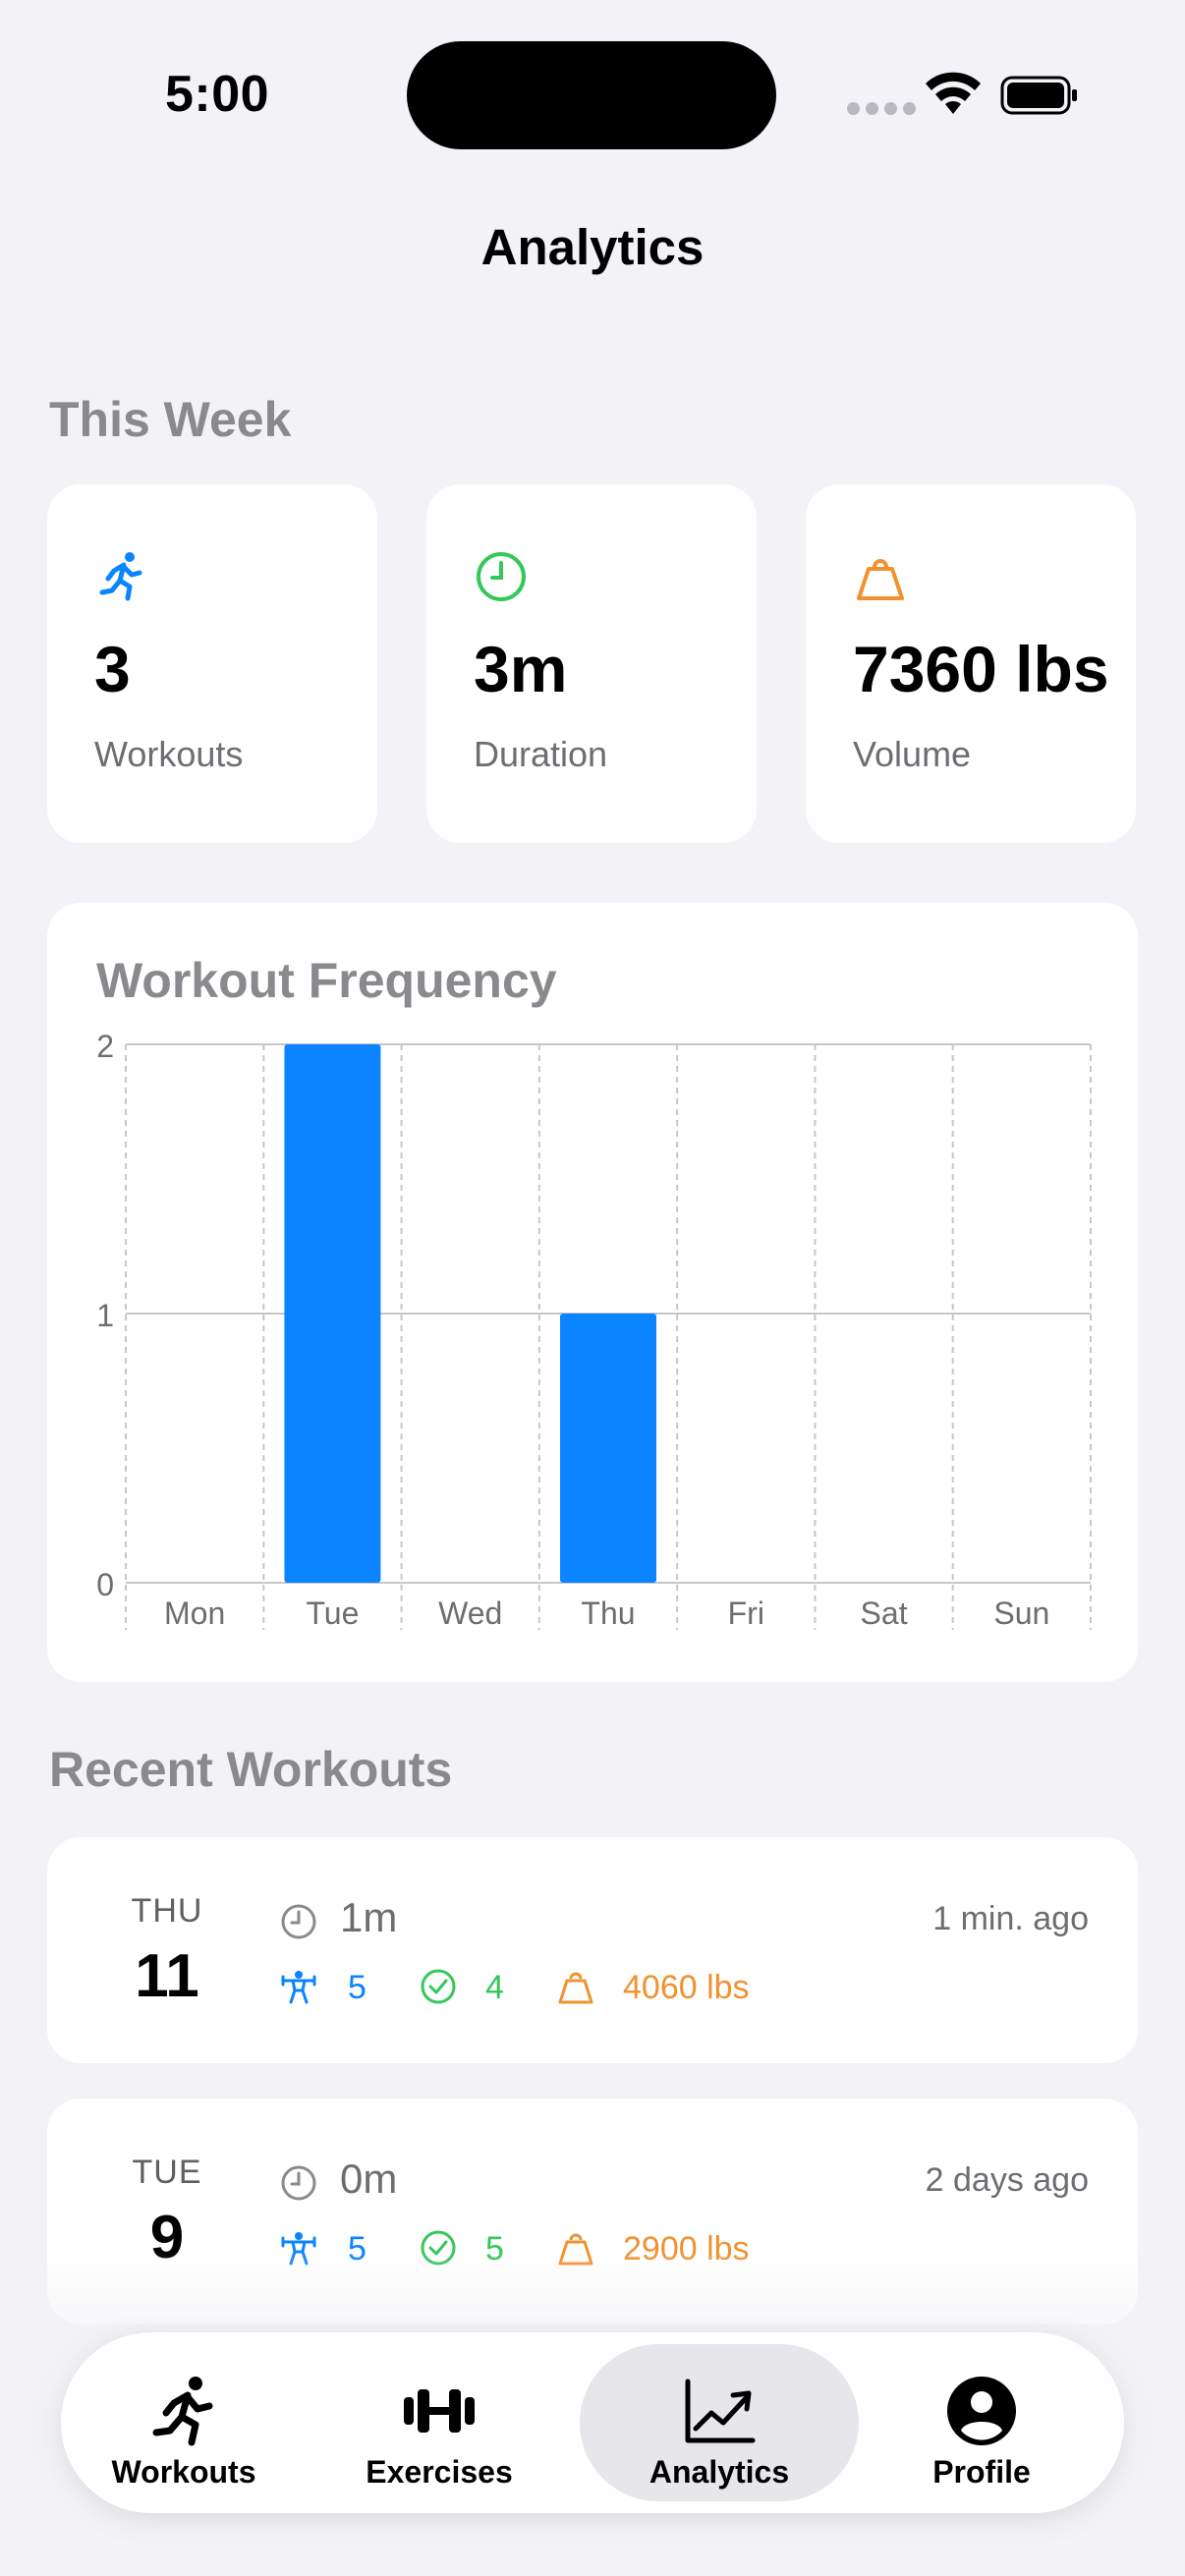  I want to click on chart-x-tick-label: Mon, so click(195, 1613).